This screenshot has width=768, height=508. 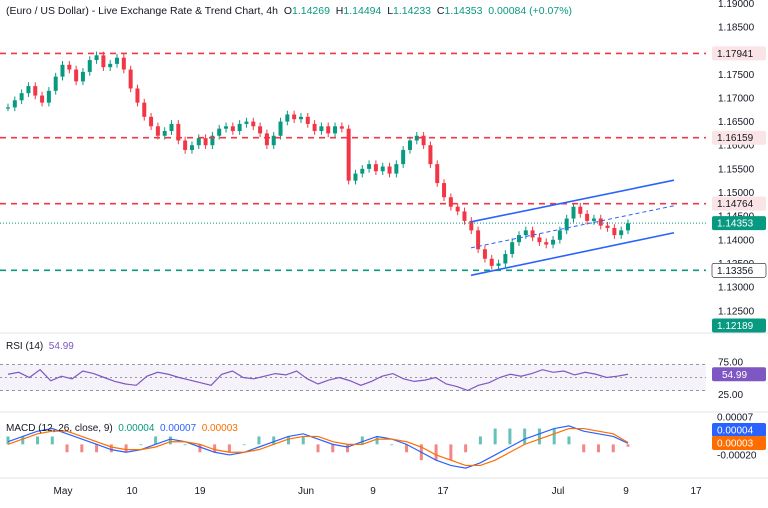 I want to click on level-tag-label: 1.14764, so click(x=735, y=204).